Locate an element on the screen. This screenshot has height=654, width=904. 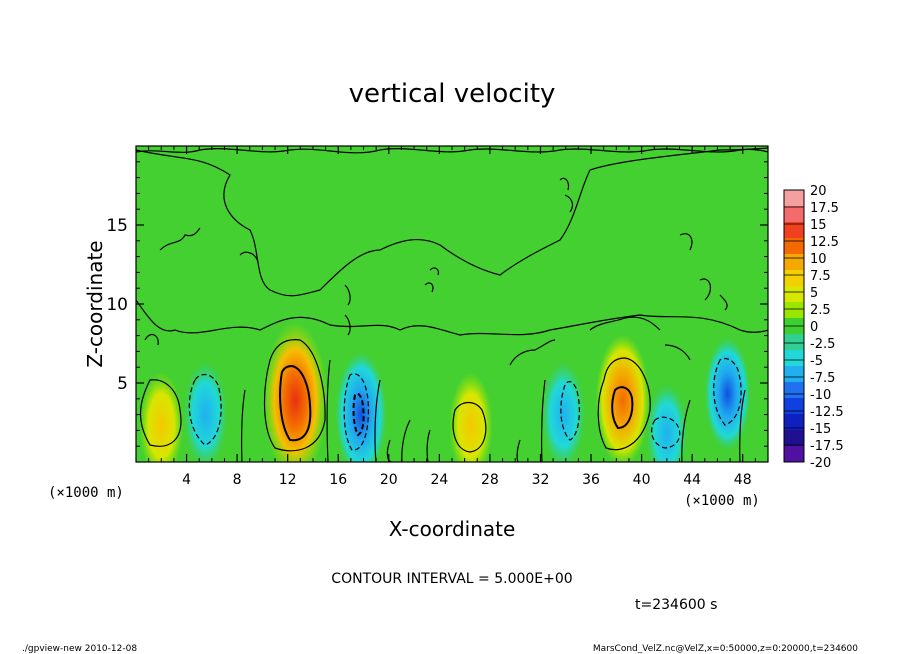
contour-interval: CONTOUR INTERVAL = 5.000E+00 is located at coordinates (451, 579).